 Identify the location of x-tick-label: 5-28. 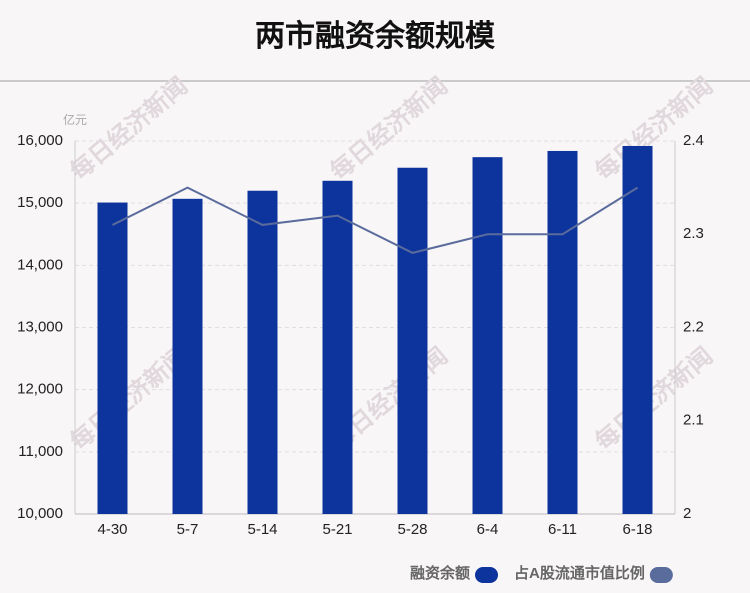
(412, 529).